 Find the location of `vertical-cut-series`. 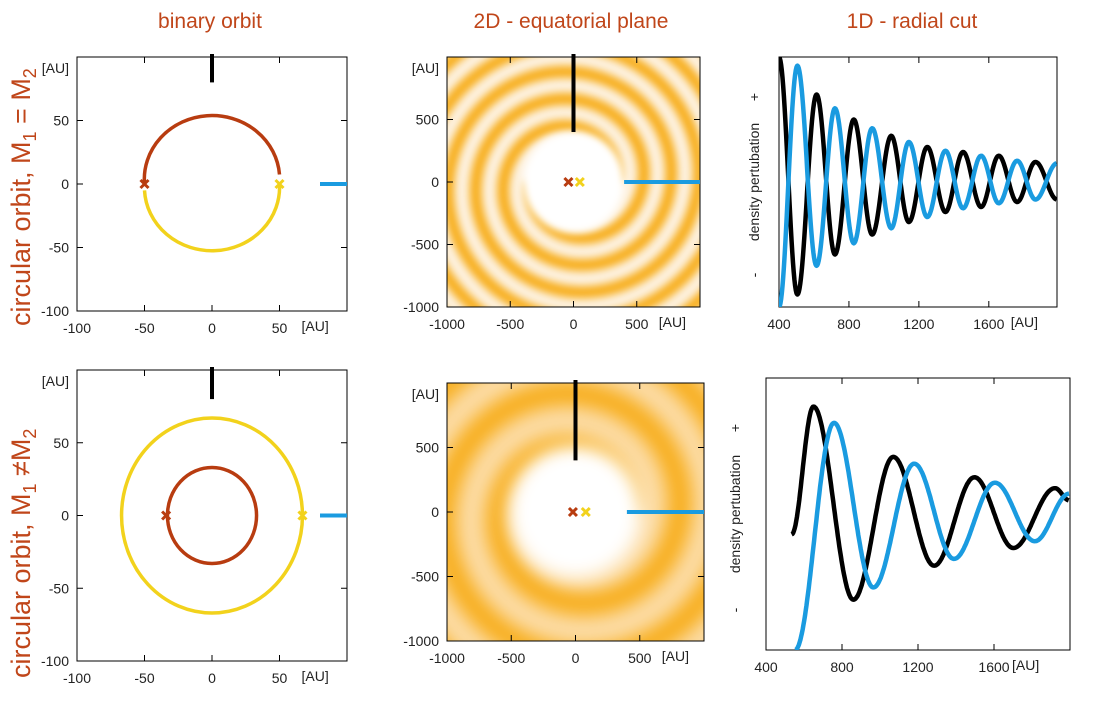

vertical-cut-series is located at coordinates (930, 503).